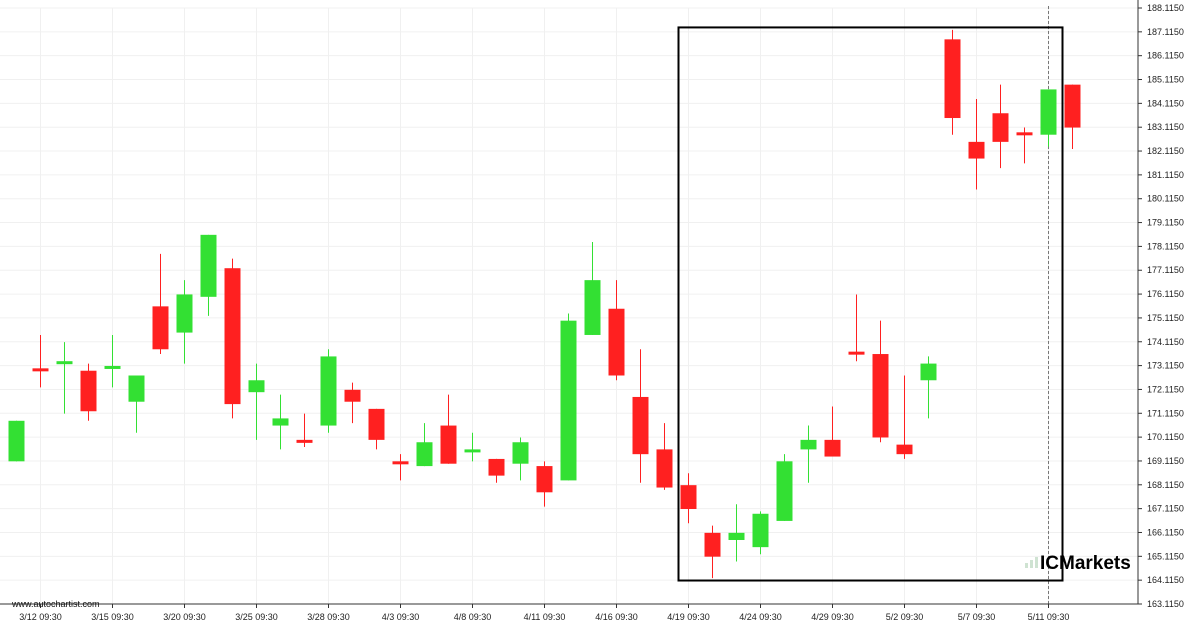 The image size is (1200, 630). Describe the element at coordinates (1165, 32) in the screenshot. I see `y-tick-label: 187.1150` at that location.